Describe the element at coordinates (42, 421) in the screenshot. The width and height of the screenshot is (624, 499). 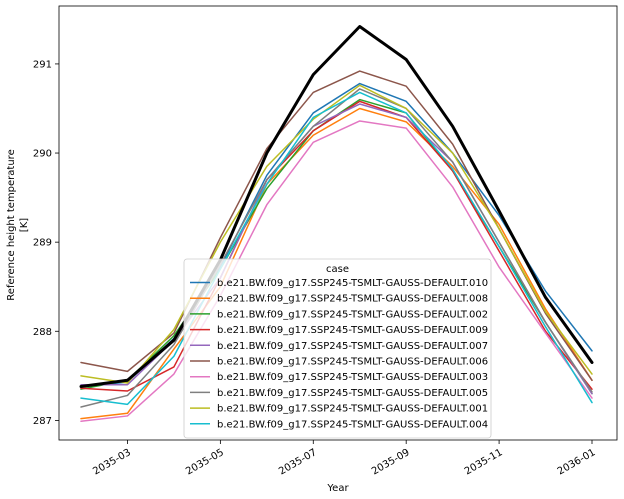
I see `y-tick-label: 287` at that location.